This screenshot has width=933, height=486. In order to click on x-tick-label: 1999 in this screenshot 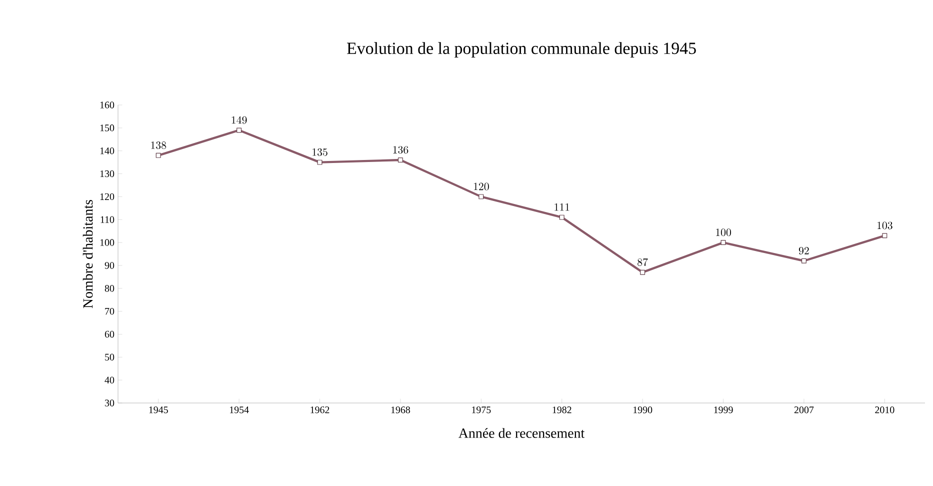, I will do `click(723, 410)`.